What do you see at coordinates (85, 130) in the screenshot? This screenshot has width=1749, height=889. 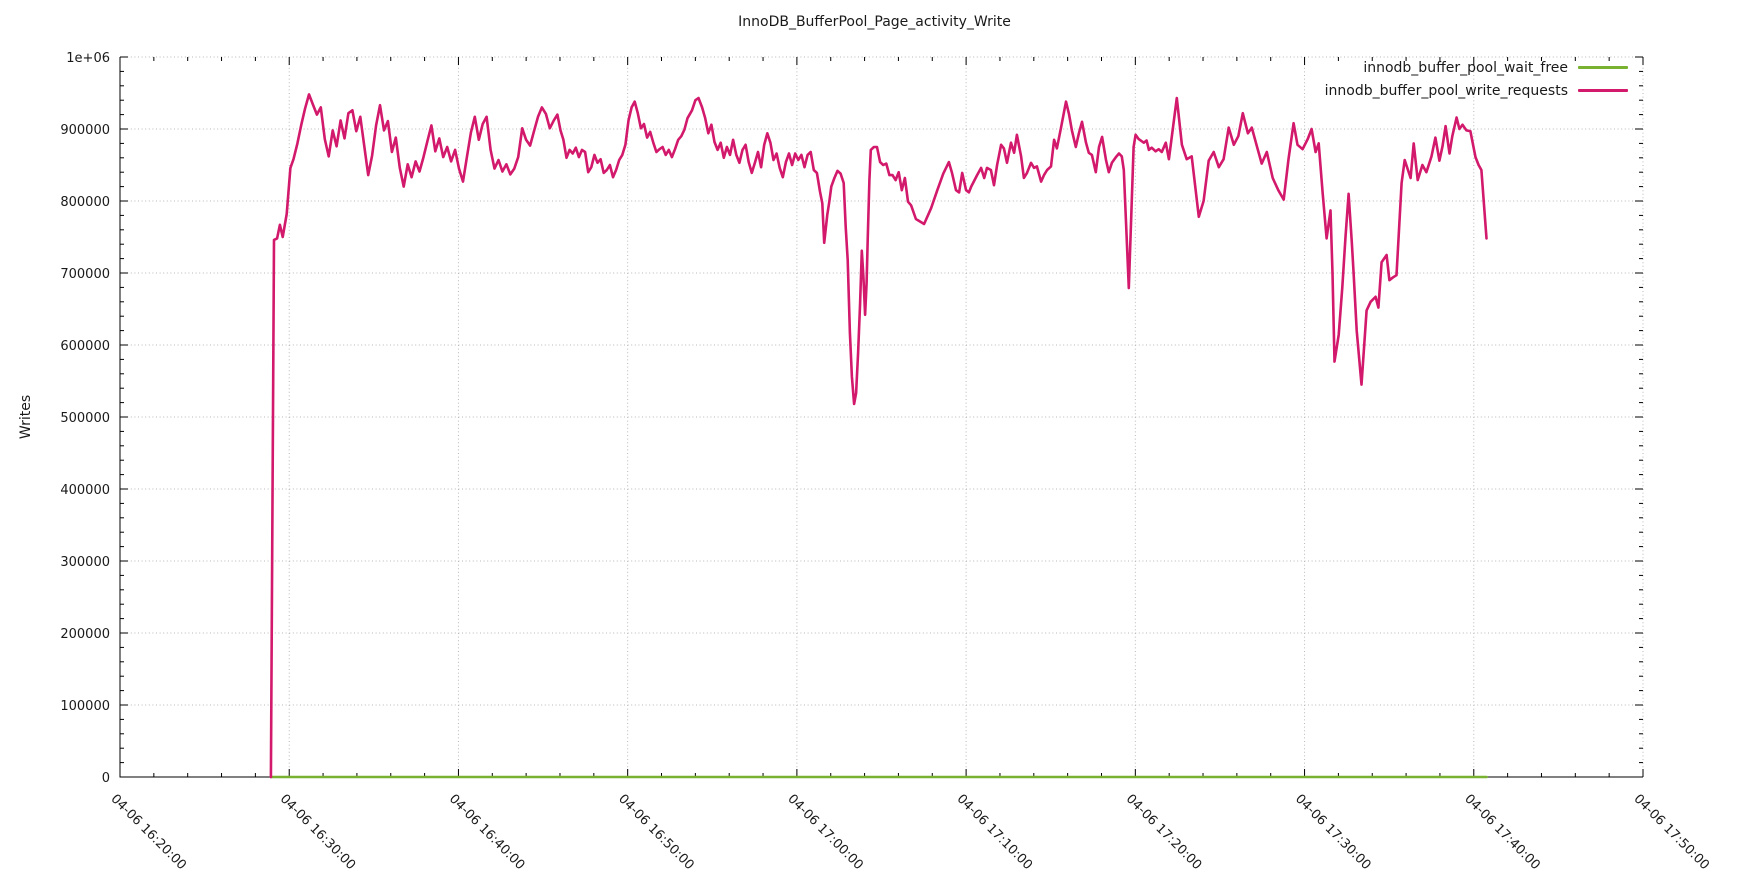 I see `y-tick-label: 900000` at bounding box center [85, 130].